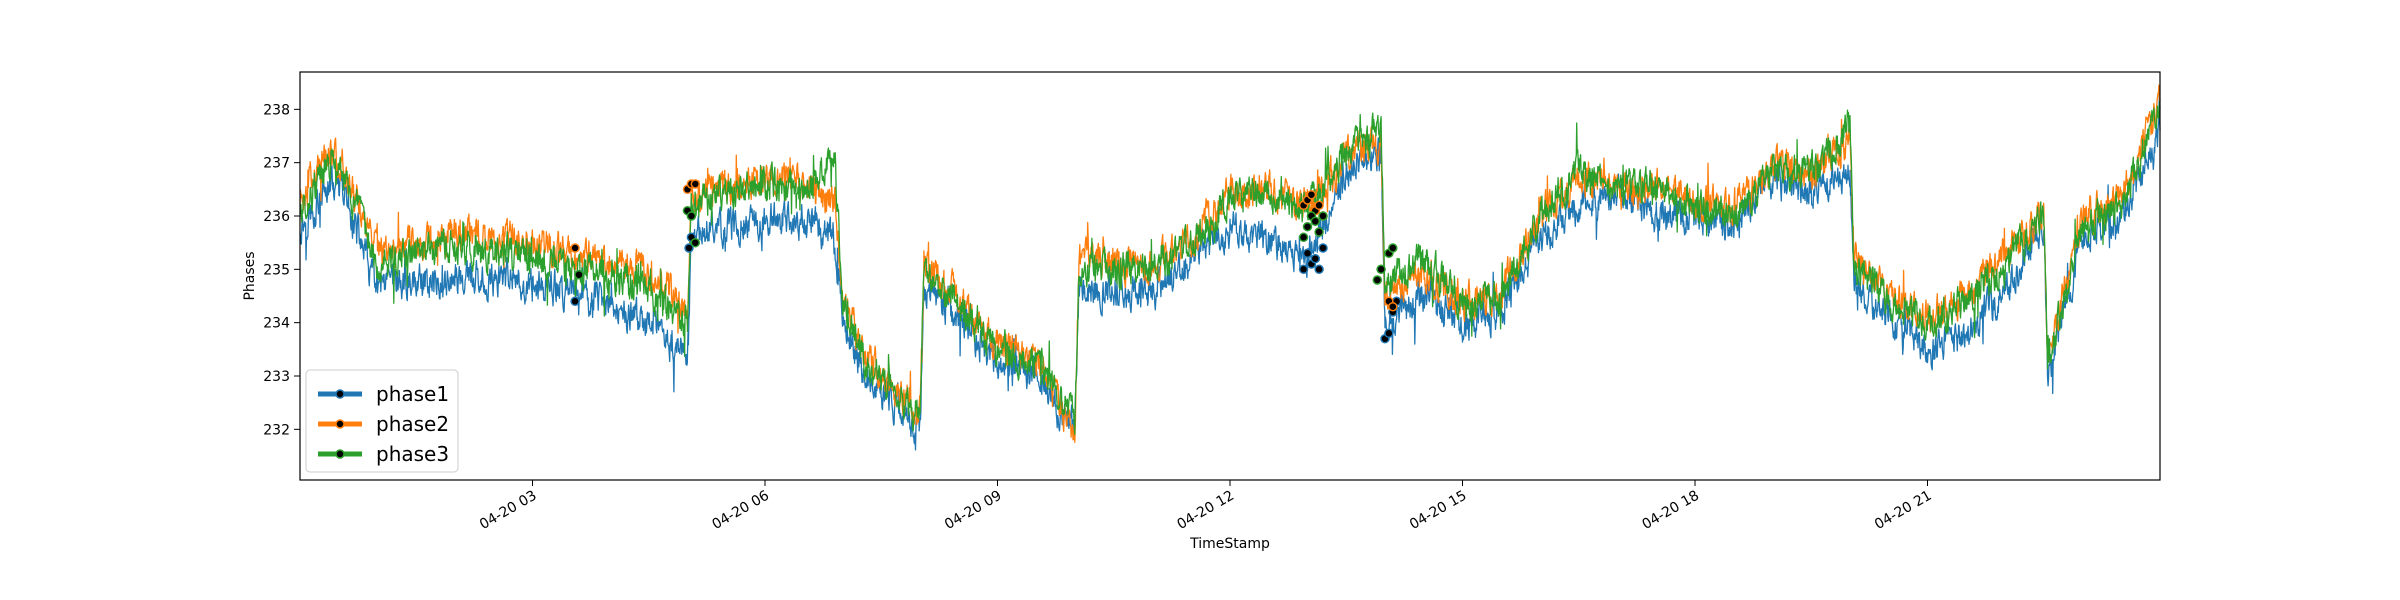 The image size is (2400, 600). Describe the element at coordinates (986, 261) in the screenshot. I see `anomaly-markers` at that location.